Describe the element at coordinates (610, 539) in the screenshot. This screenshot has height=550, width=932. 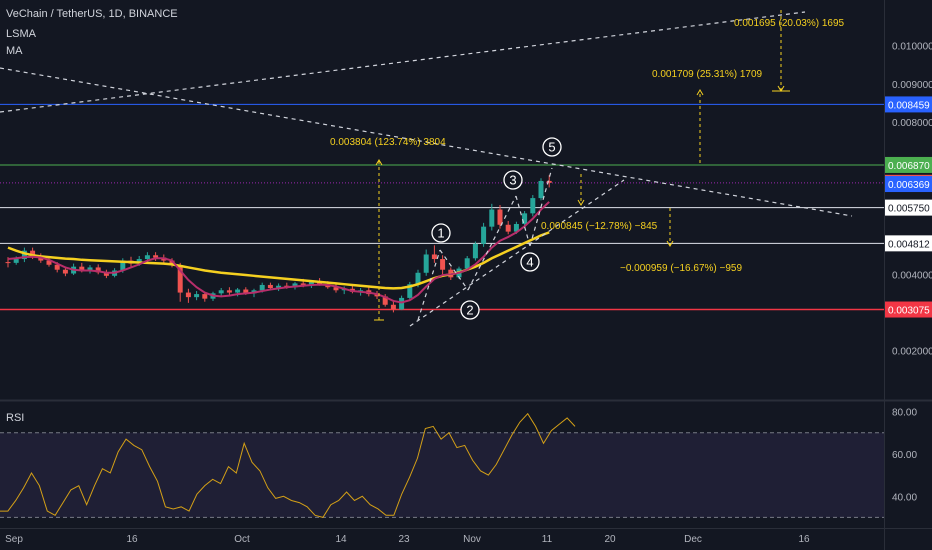
I see `time-tick-label: 20` at that location.